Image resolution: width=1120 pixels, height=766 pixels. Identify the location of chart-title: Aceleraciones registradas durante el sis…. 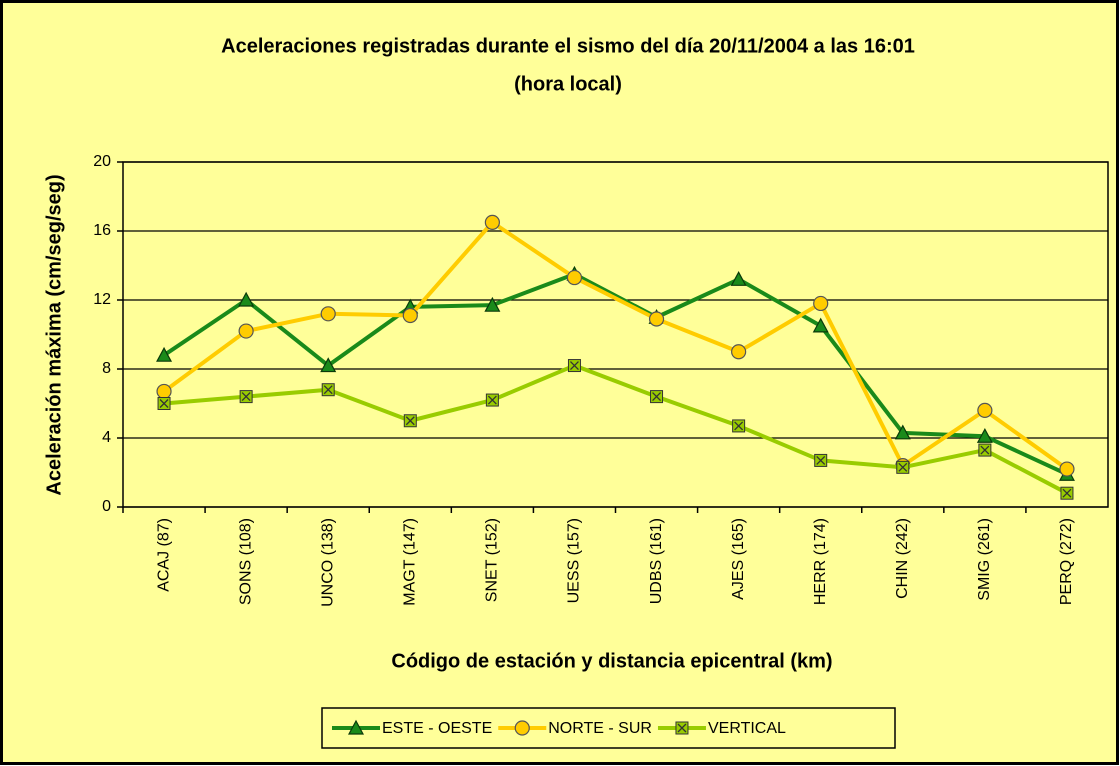
(568, 46).